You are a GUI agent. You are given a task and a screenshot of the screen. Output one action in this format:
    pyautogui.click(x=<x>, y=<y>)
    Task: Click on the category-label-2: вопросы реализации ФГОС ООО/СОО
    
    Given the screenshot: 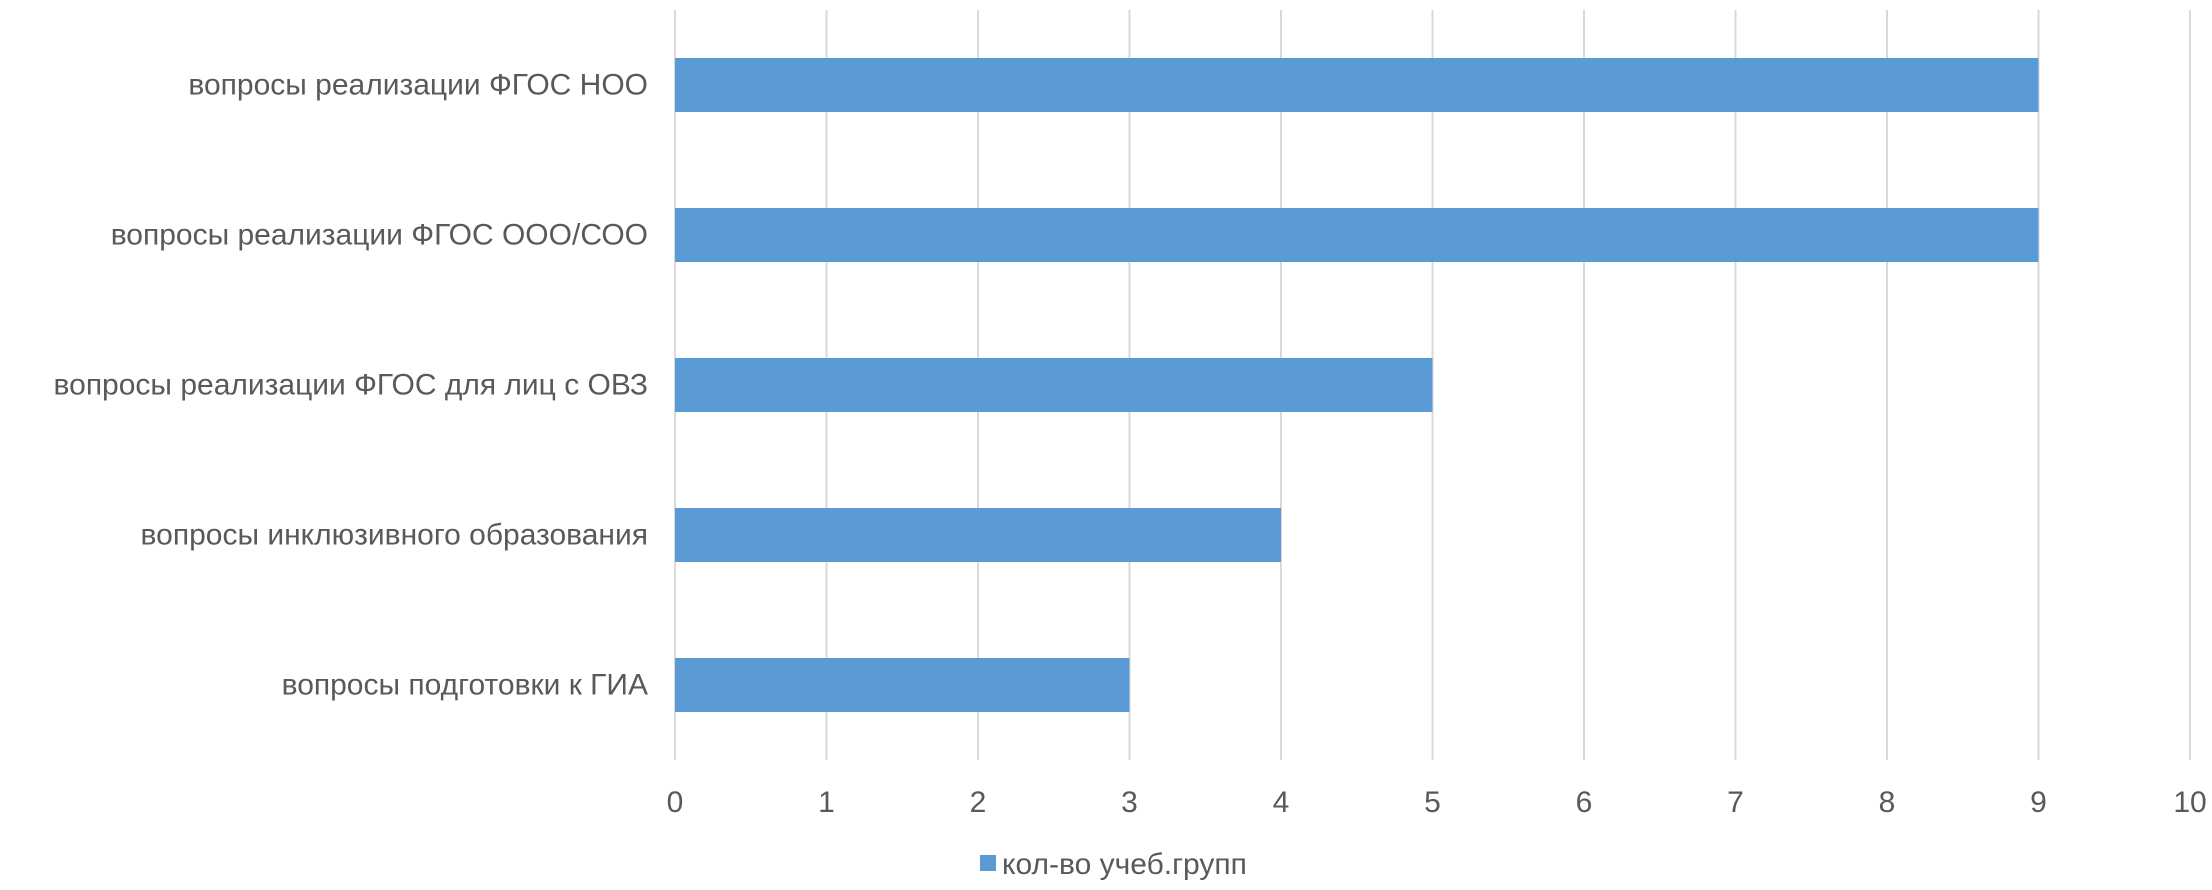 What is the action you would take?
    pyautogui.click(x=379, y=235)
    